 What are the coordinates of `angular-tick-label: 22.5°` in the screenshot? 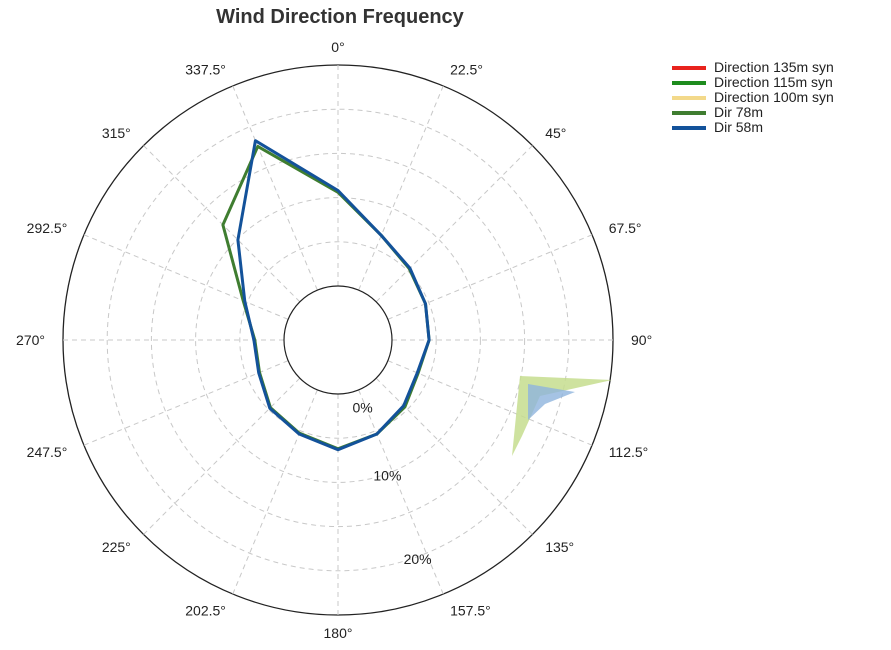 It's located at (466, 69).